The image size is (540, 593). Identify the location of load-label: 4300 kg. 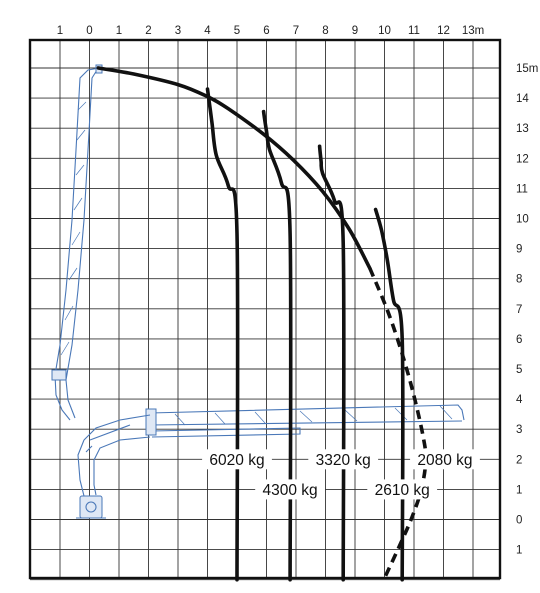
(290, 490).